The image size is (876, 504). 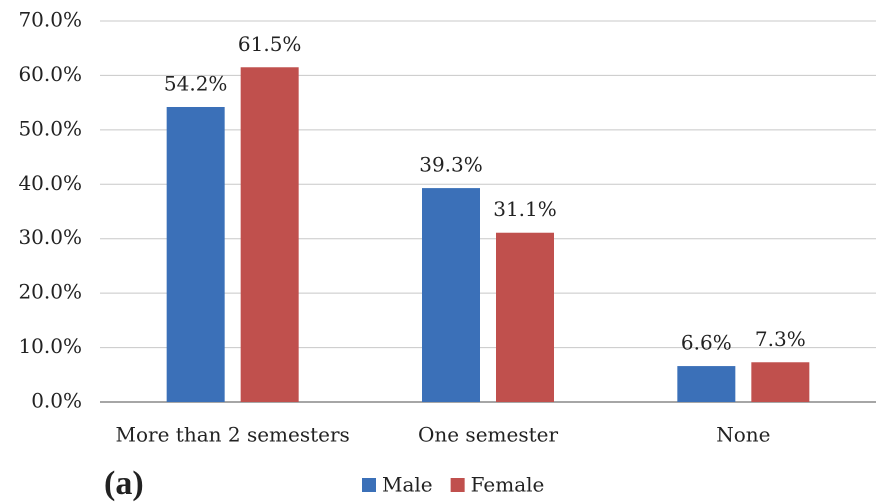 I want to click on y-tick-label: 0.0%, so click(x=56, y=401).